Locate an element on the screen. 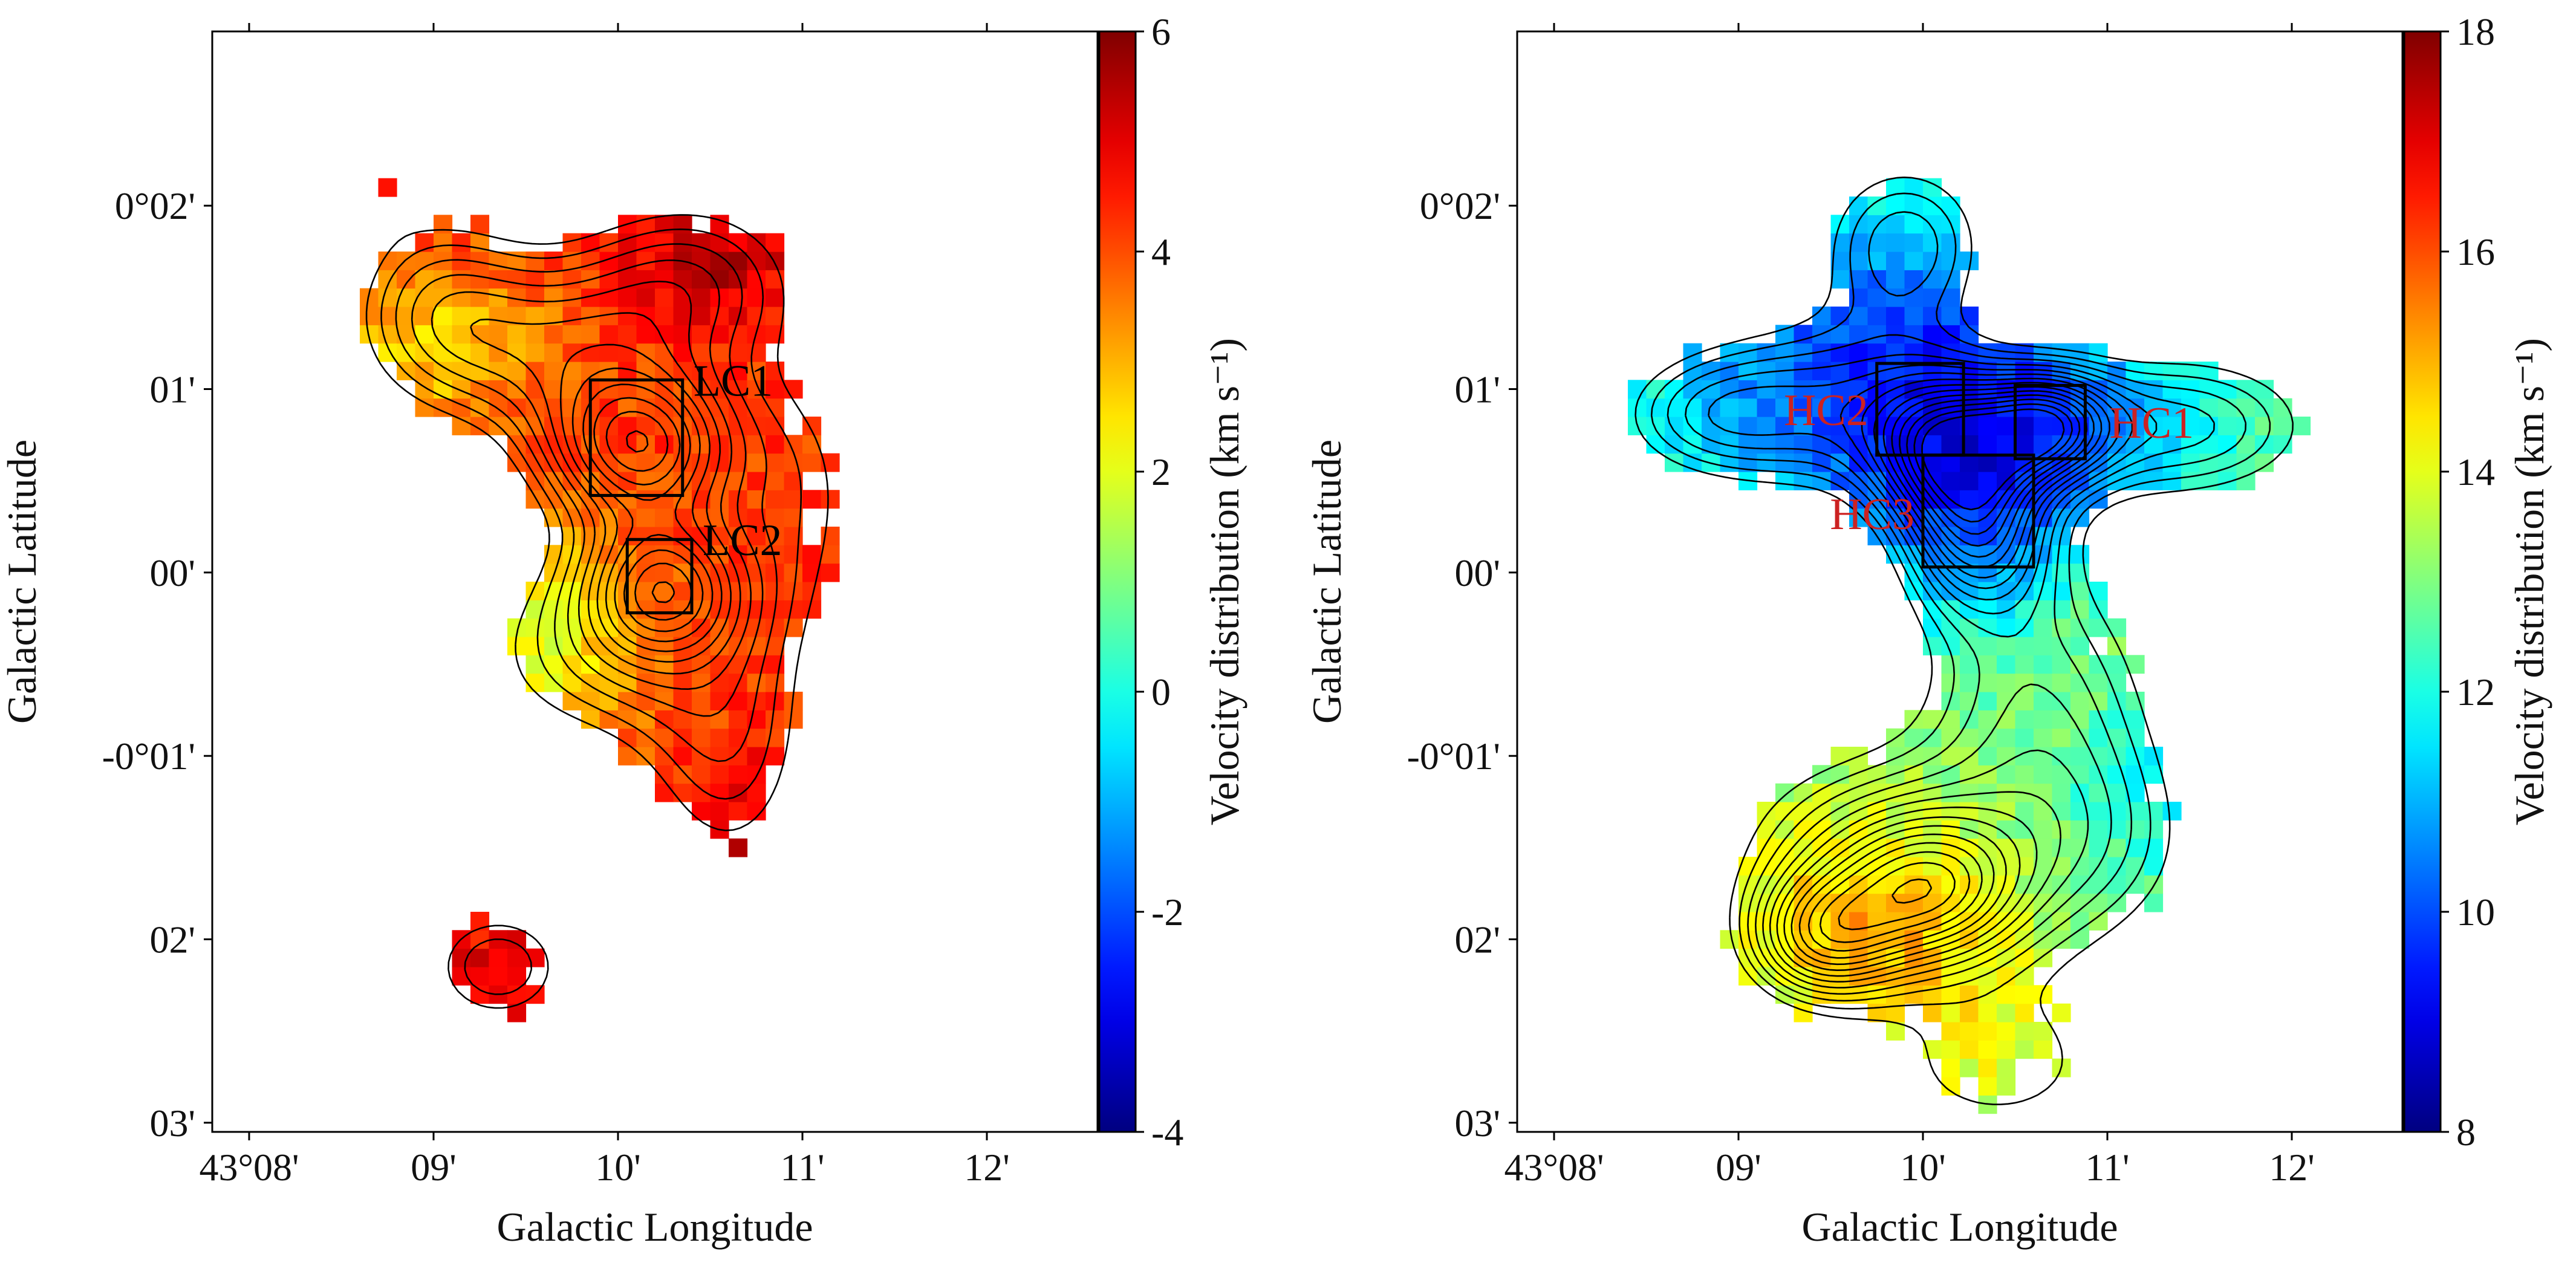  left-x-axis-title: Galactic Longitude is located at coordinates (654, 1227).